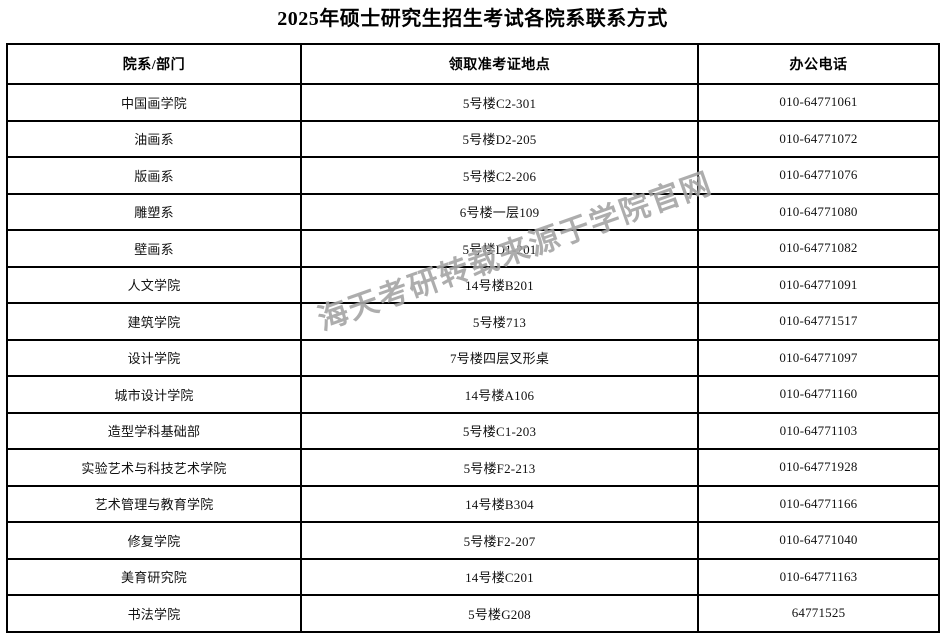 Image resolution: width=945 pixels, height=633 pixels. I want to click on table-row: 人文学院 14号楼B201 010-64771091, so click(473, 284).